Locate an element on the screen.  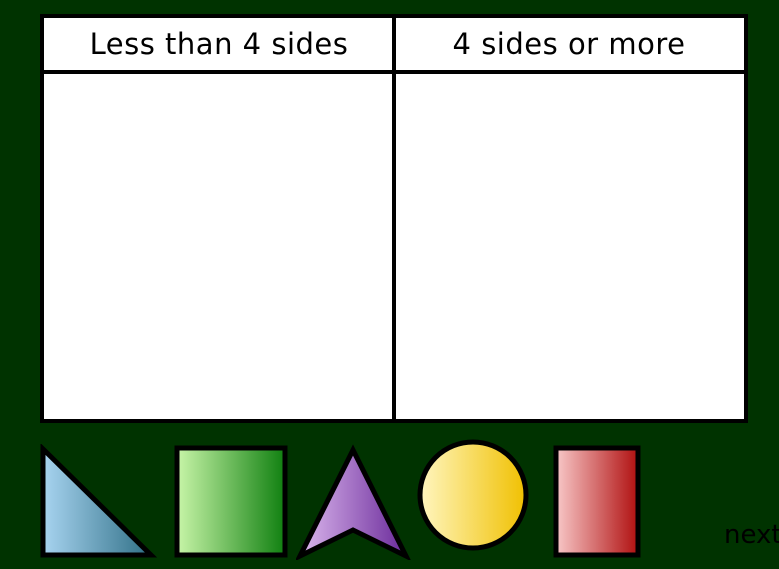
next-button: next is located at coordinates (751, 535).